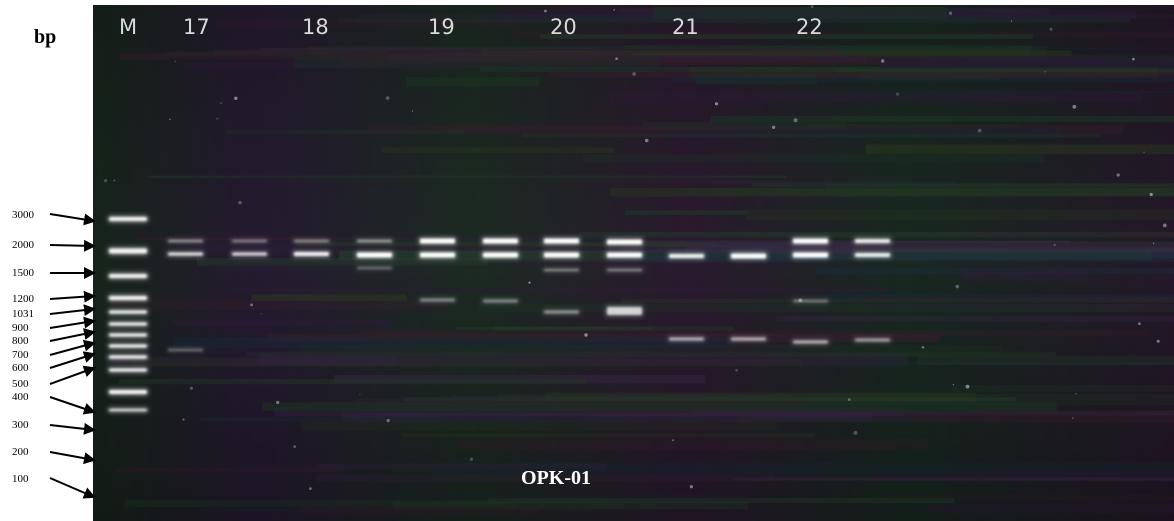 The width and height of the screenshot is (1174, 521). What do you see at coordinates (128, 27) in the screenshot?
I see `lane-label-marker: M` at bounding box center [128, 27].